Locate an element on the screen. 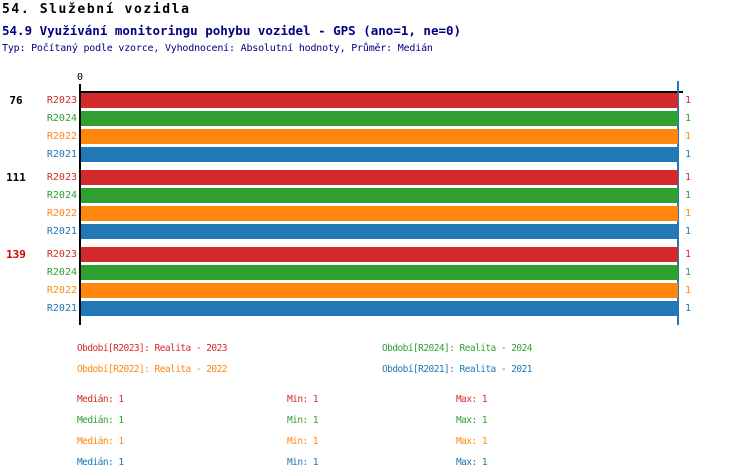 The height and width of the screenshot is (476, 750). value-label-139-R2024: 1 is located at coordinates (688, 272).